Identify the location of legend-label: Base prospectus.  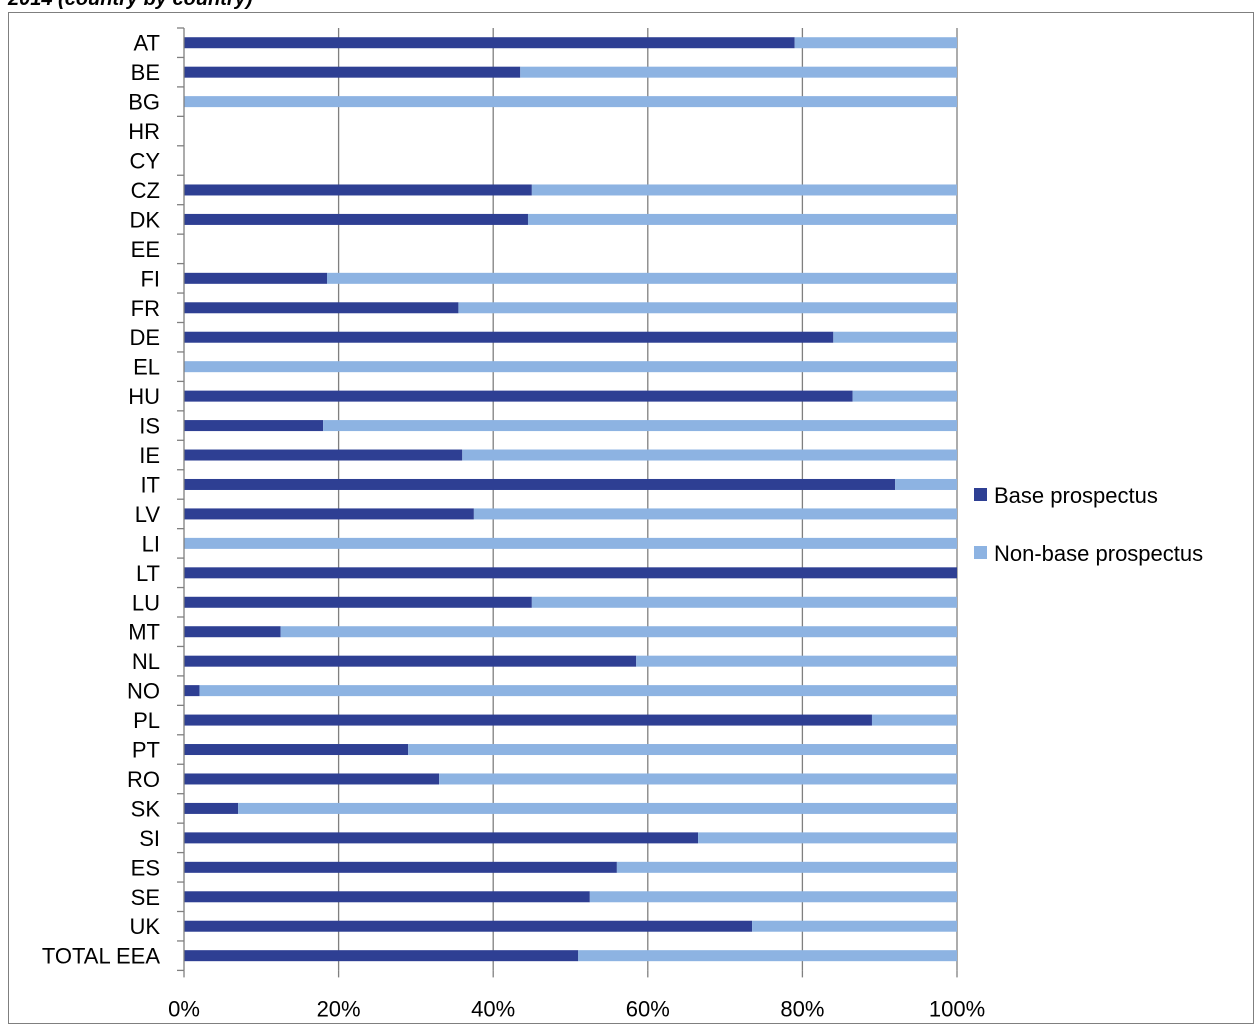
(1076, 495).